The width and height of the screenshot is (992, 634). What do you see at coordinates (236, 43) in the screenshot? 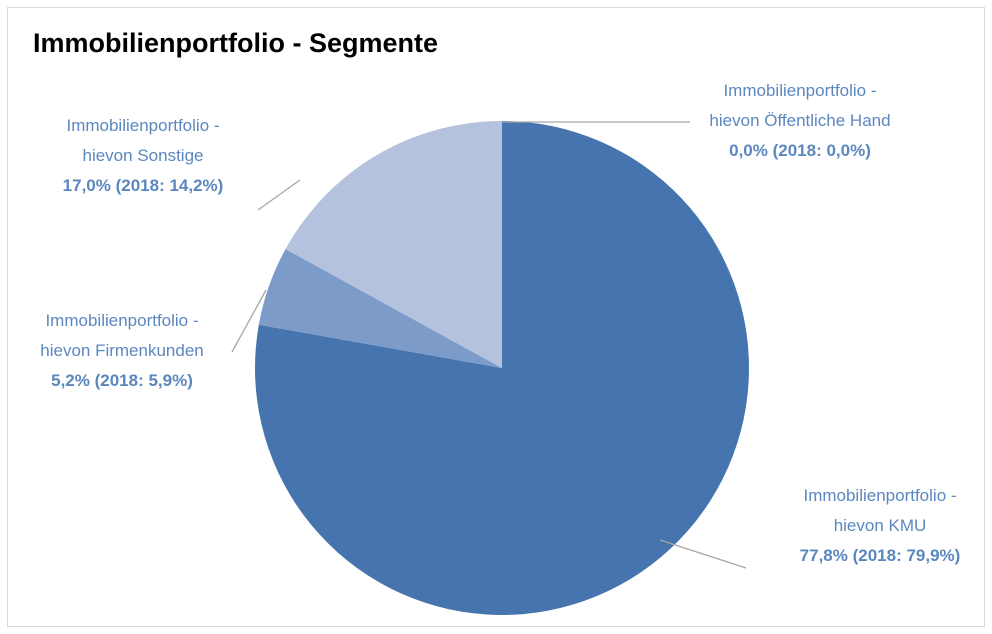
I see `chart-title: Immobilienportfolio - Segmente` at bounding box center [236, 43].